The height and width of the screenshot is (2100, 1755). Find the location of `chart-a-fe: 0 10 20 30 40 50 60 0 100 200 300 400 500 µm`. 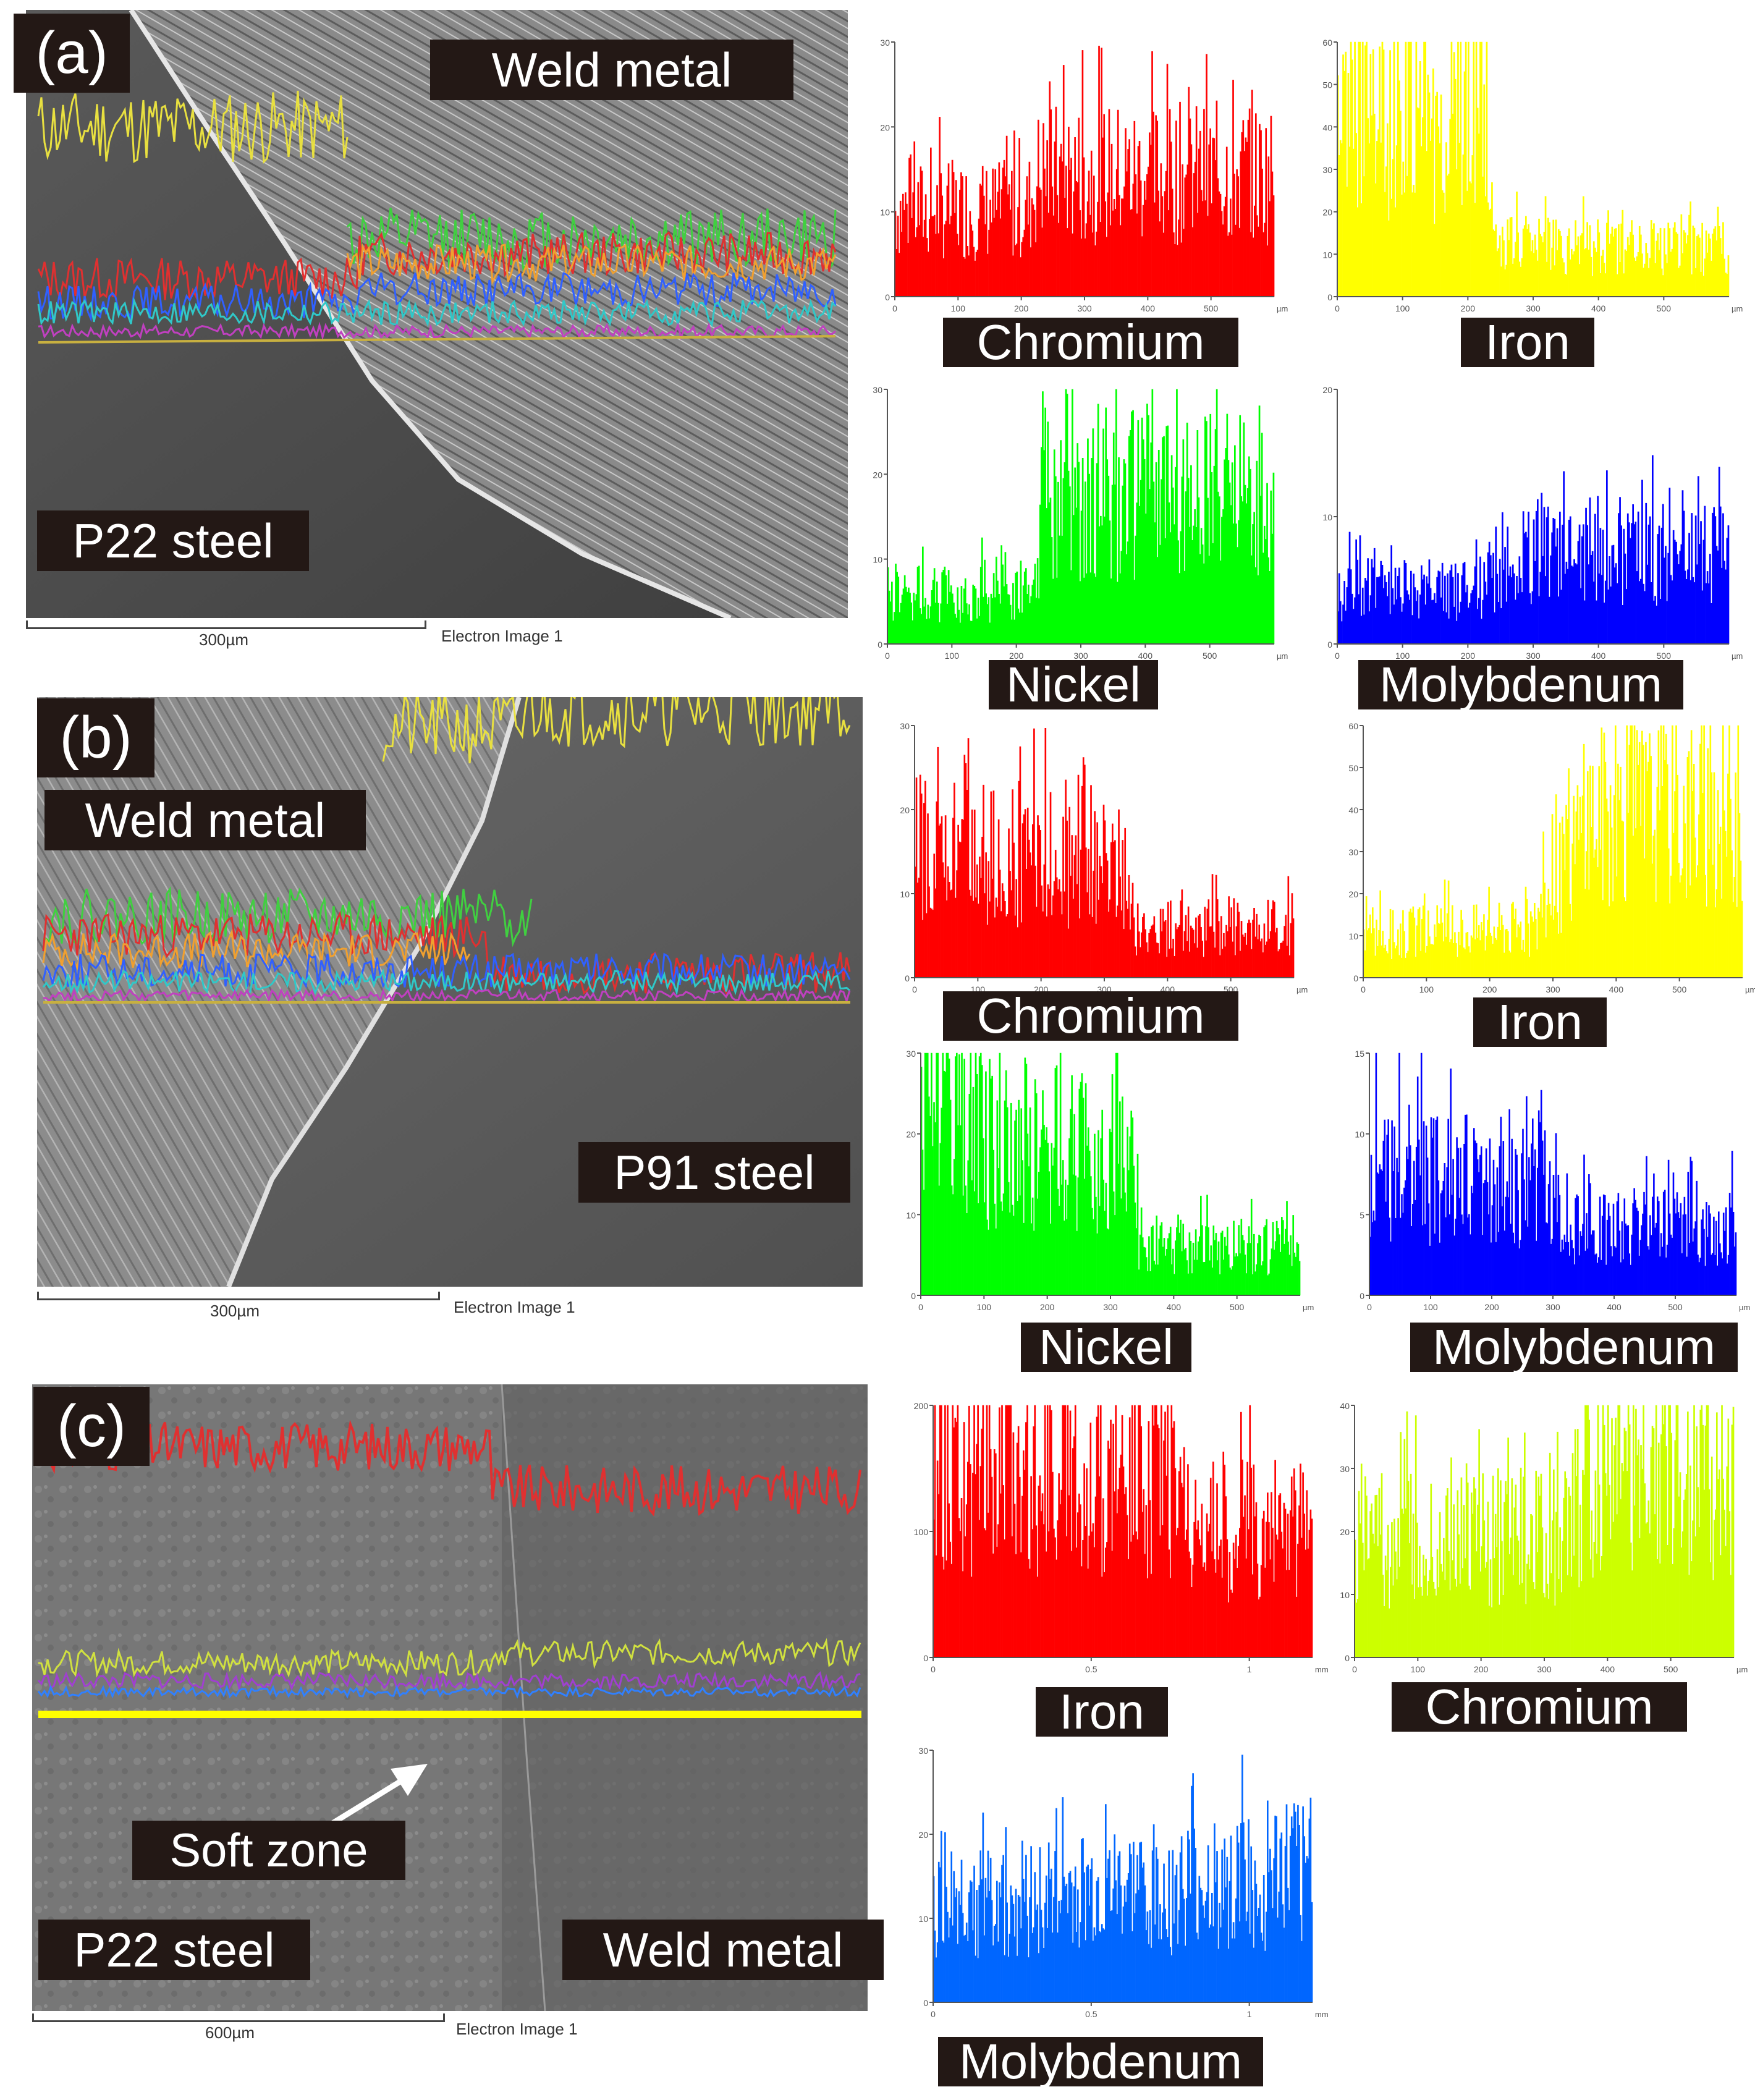

chart-a-fe: 0 10 20 30 40 50 60 0 100 200 300 400 500 µm is located at coordinates (1532, 177).